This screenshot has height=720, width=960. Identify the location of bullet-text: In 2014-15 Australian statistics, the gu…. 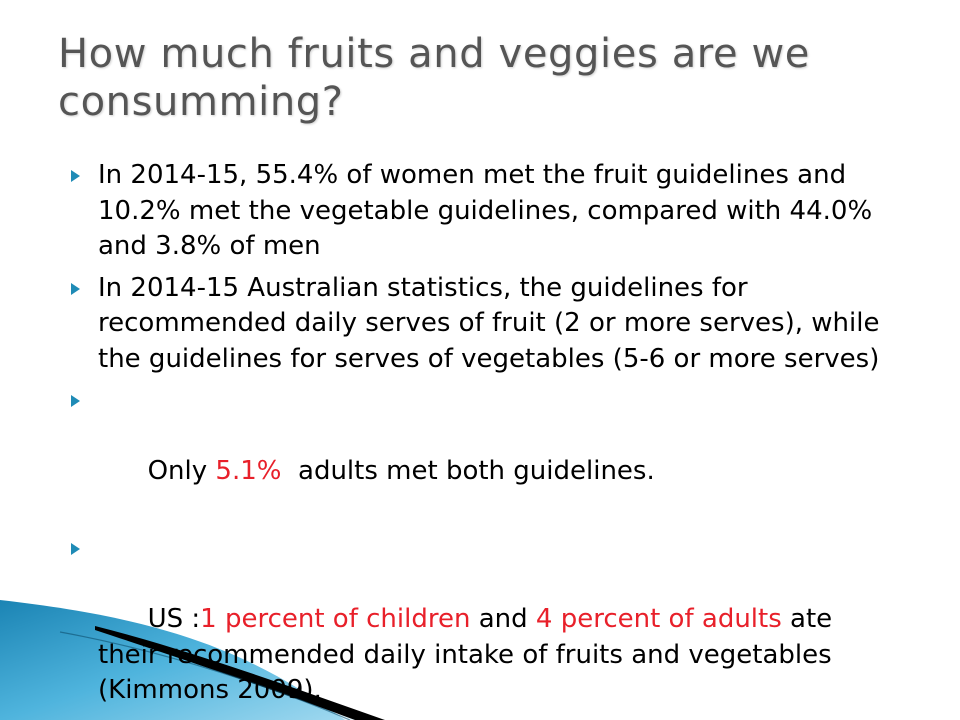
(489, 323).